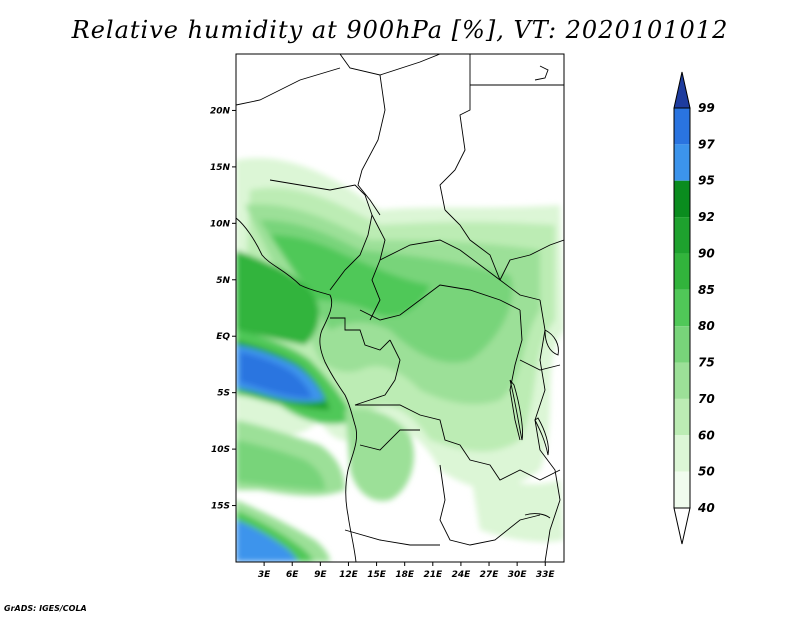 This screenshot has width=800, height=618. What do you see at coordinates (490, 575) in the screenshot?
I see `lon-label: 27E` at bounding box center [490, 575].